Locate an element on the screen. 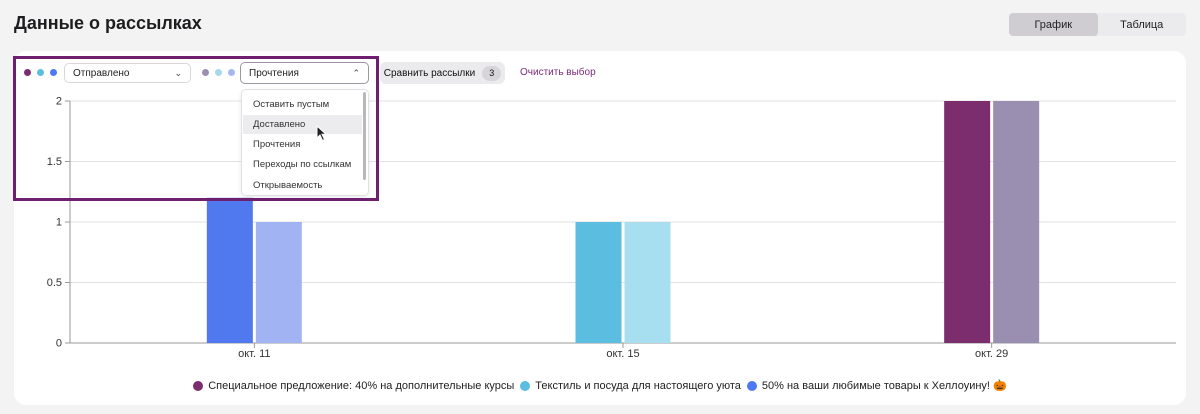 Image resolution: width=1200 pixels, height=414 pixels. metric1-series-dots is located at coordinates (40, 72).